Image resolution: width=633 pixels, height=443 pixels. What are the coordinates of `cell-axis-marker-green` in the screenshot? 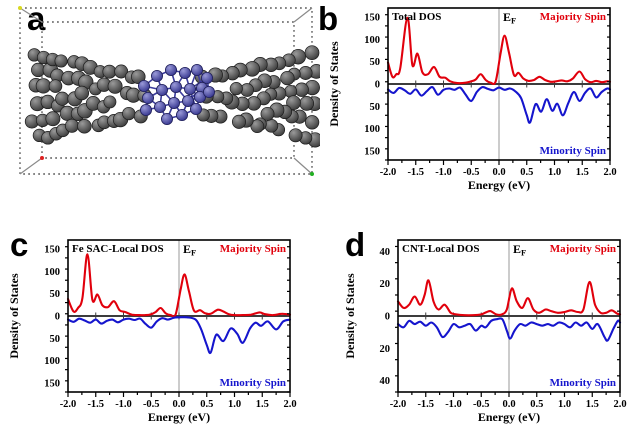 It's located at (312, 174).